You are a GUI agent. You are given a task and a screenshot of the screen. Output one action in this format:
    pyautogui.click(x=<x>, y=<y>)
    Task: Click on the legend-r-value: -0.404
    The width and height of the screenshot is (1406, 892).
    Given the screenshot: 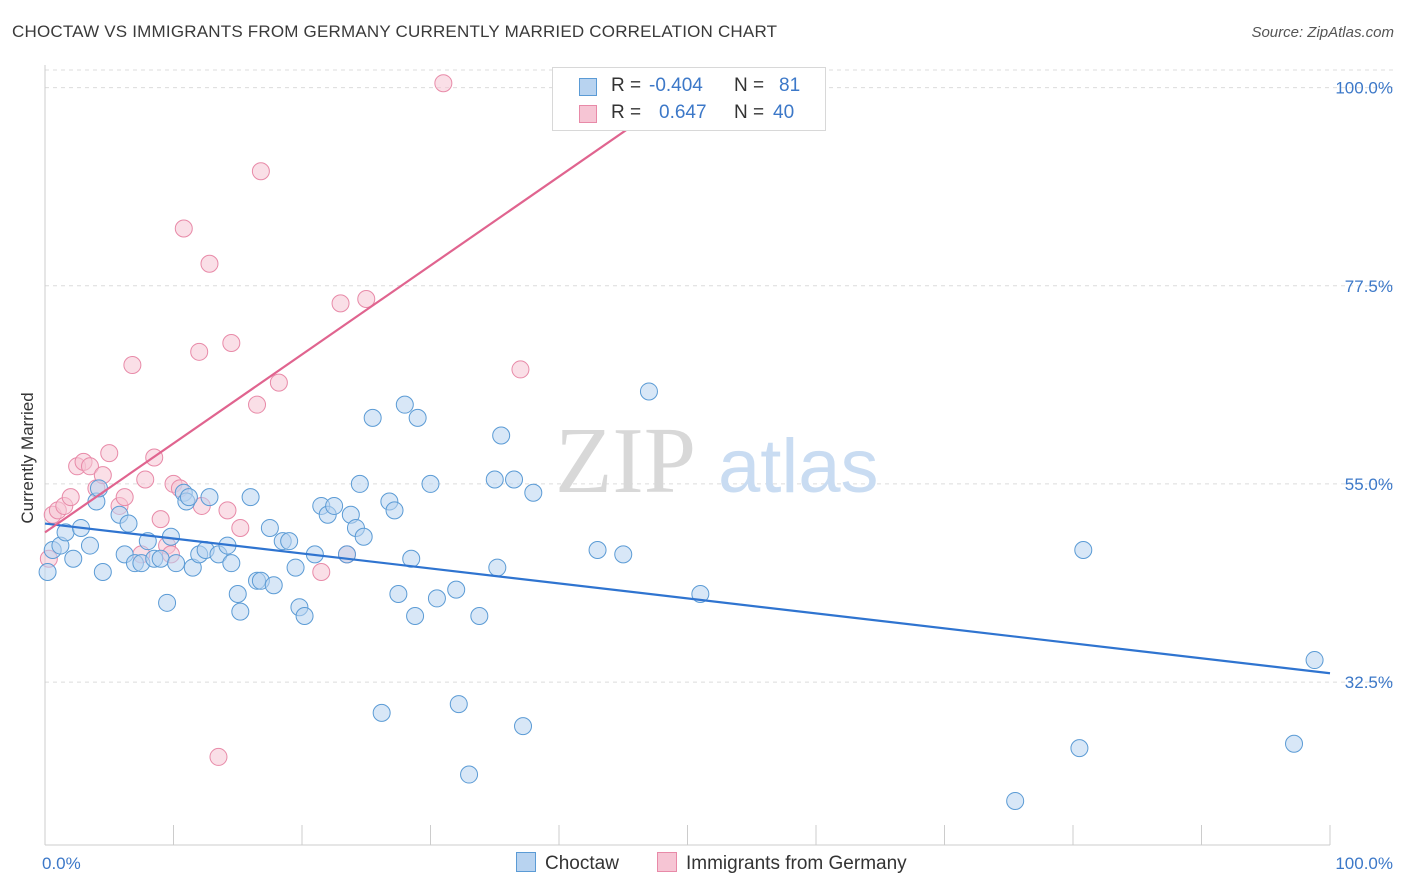 What is the action you would take?
    pyautogui.click(x=676, y=85)
    